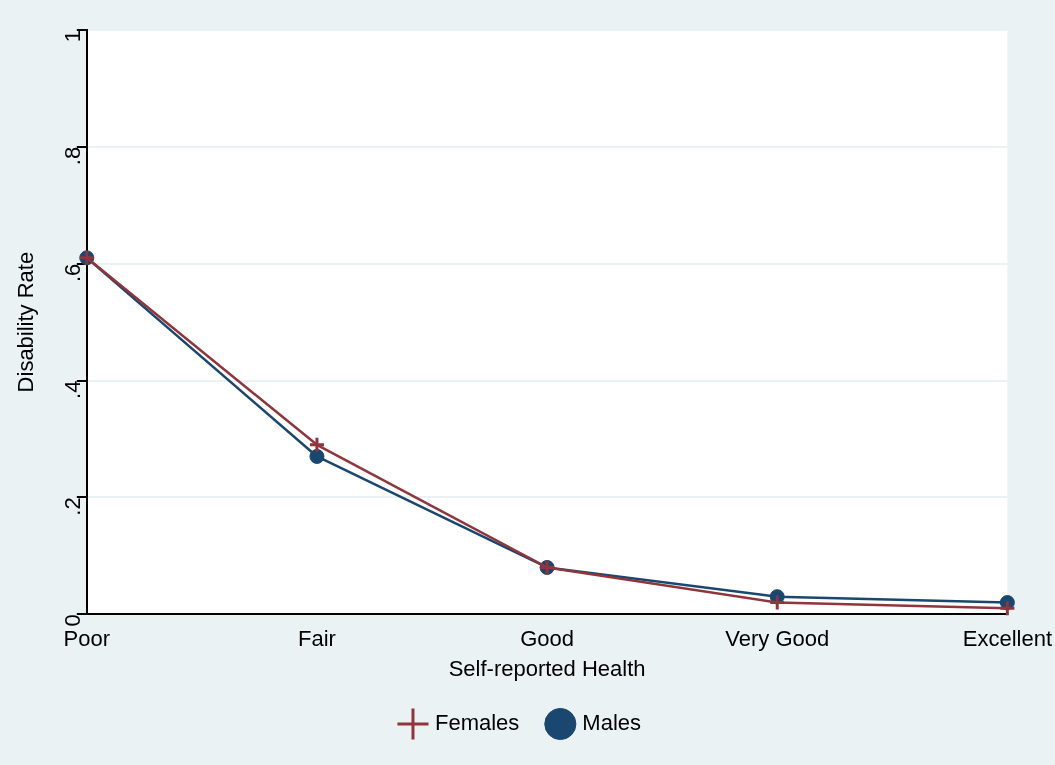 This screenshot has height=765, width=1055. Describe the element at coordinates (87, 639) in the screenshot. I see `x-tick-label: Poor` at that location.